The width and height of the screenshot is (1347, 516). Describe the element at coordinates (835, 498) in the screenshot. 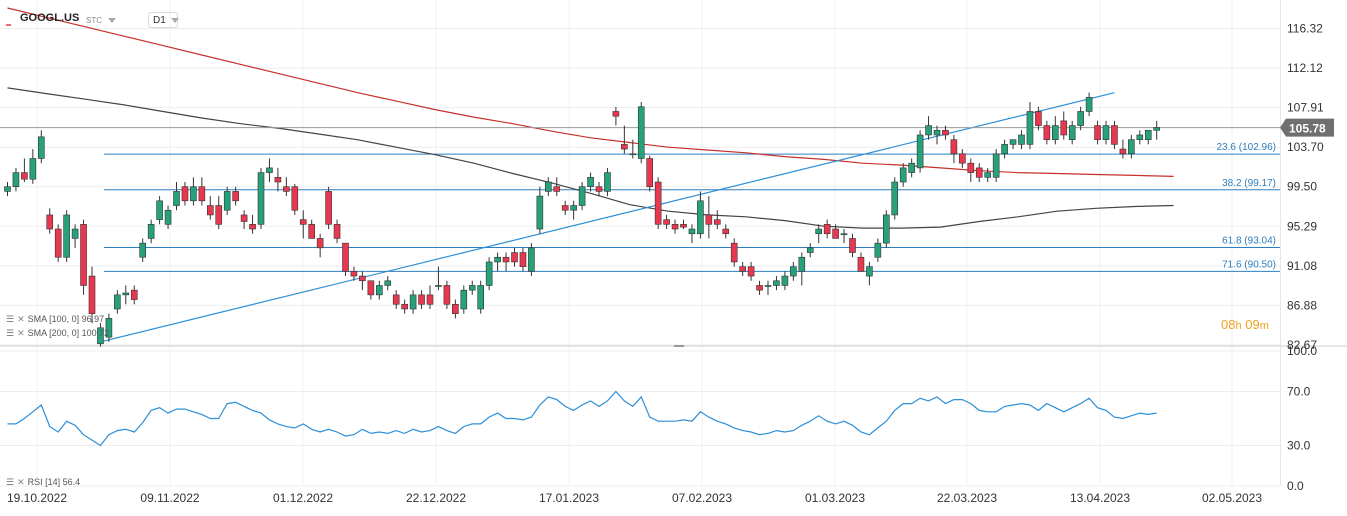

I see `x-tick-label: 01.03.2023` at that location.